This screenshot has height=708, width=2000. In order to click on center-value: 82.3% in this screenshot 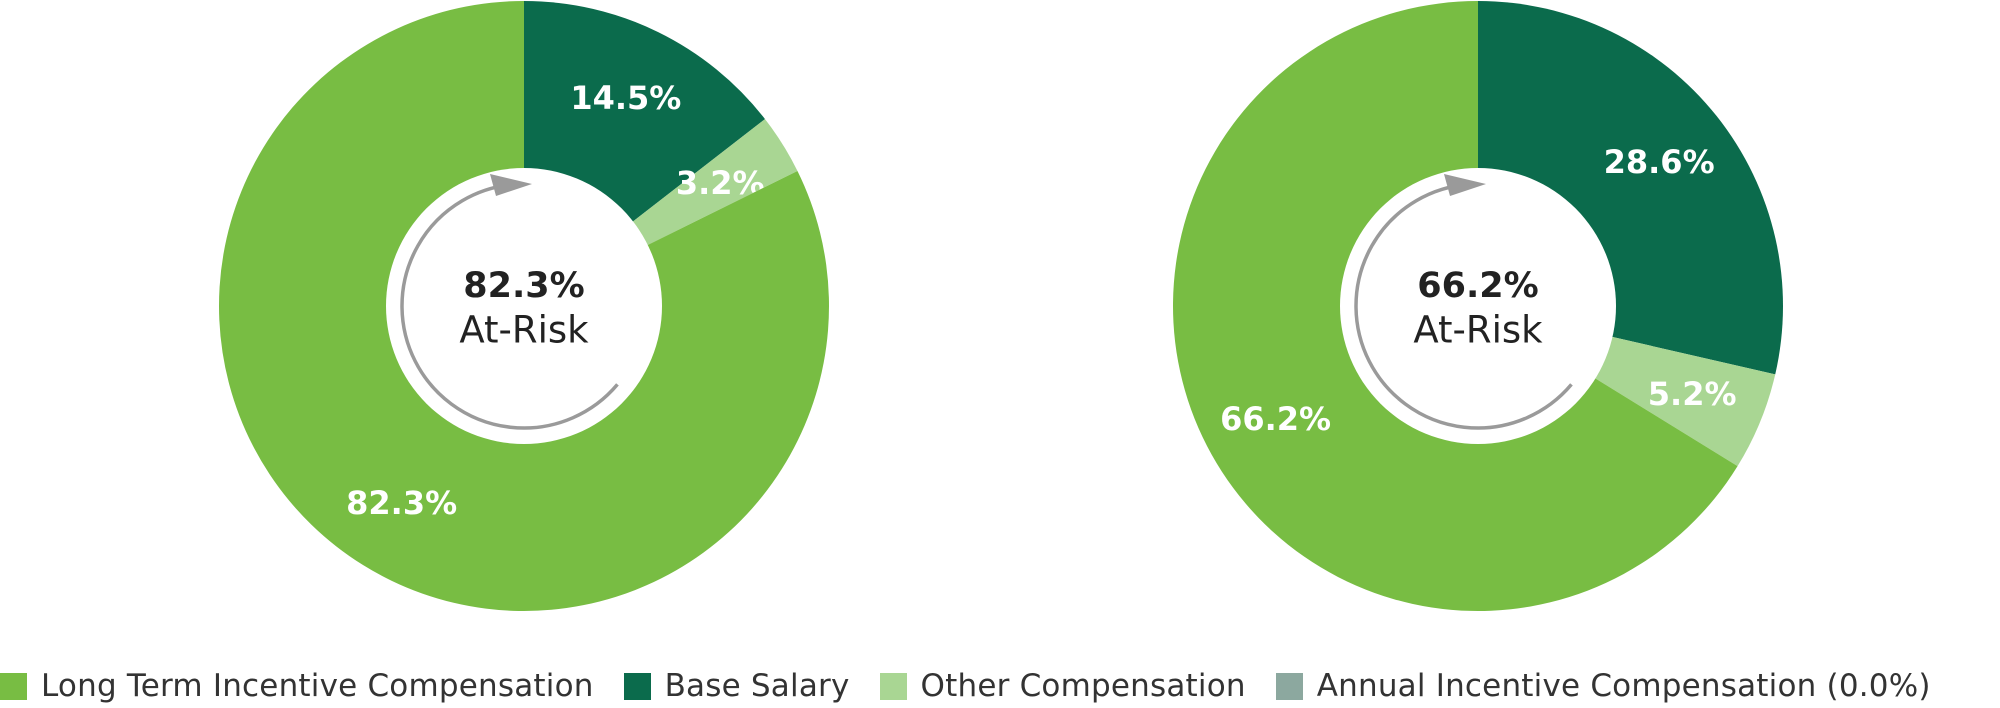, I will do `click(523, 286)`.